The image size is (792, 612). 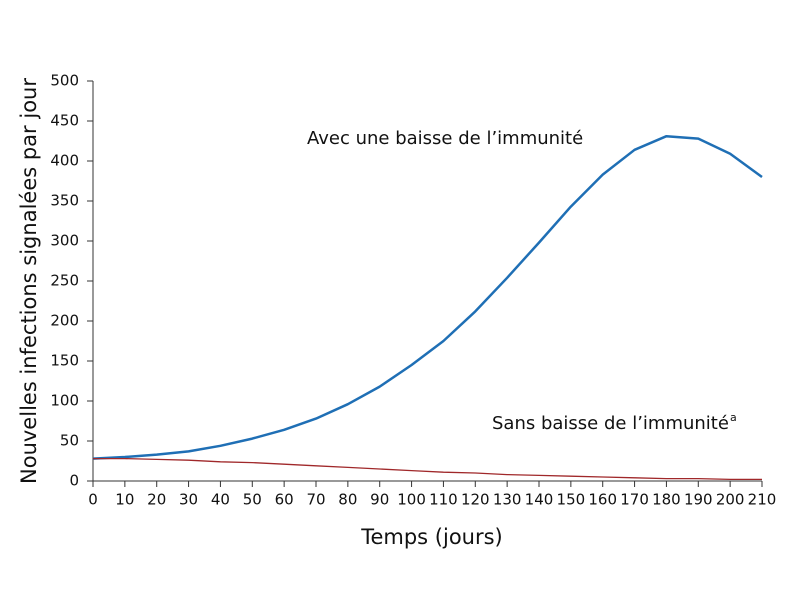 What do you see at coordinates (762, 500) in the screenshot?
I see `x-tick-label: 210` at bounding box center [762, 500].